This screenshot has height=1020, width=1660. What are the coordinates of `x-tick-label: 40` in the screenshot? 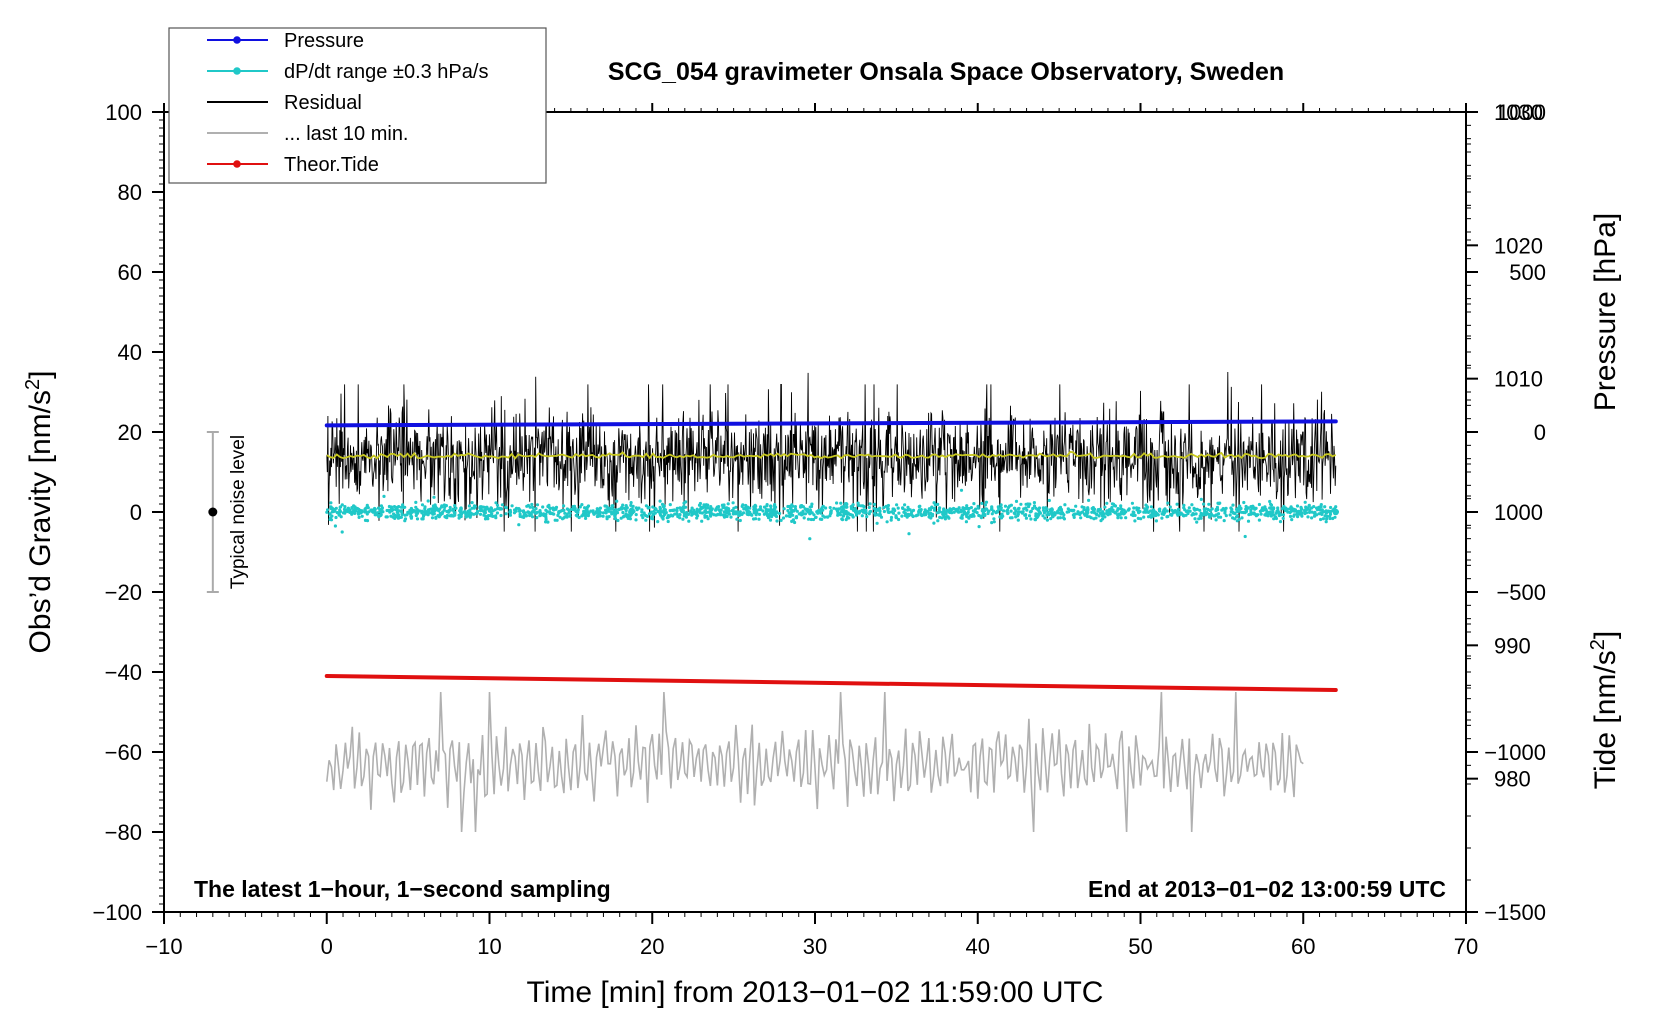 It's located at (978, 946).